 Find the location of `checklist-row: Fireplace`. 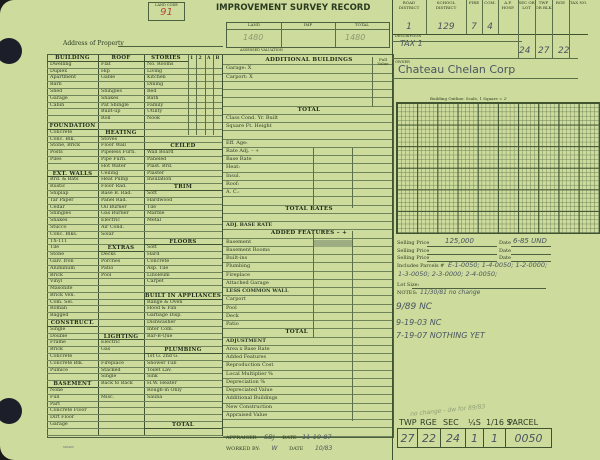

checklist-row: Fireplace is located at coordinates (121, 364).